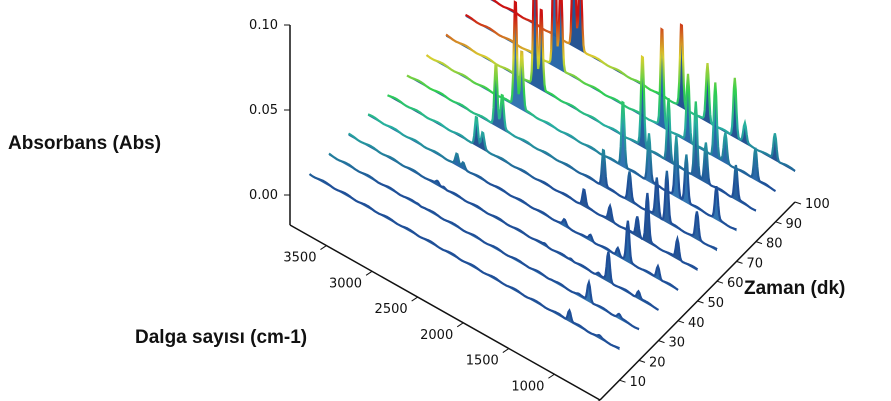 The width and height of the screenshot is (891, 401). I want to click on x-tick-label: 3000, so click(345, 283).